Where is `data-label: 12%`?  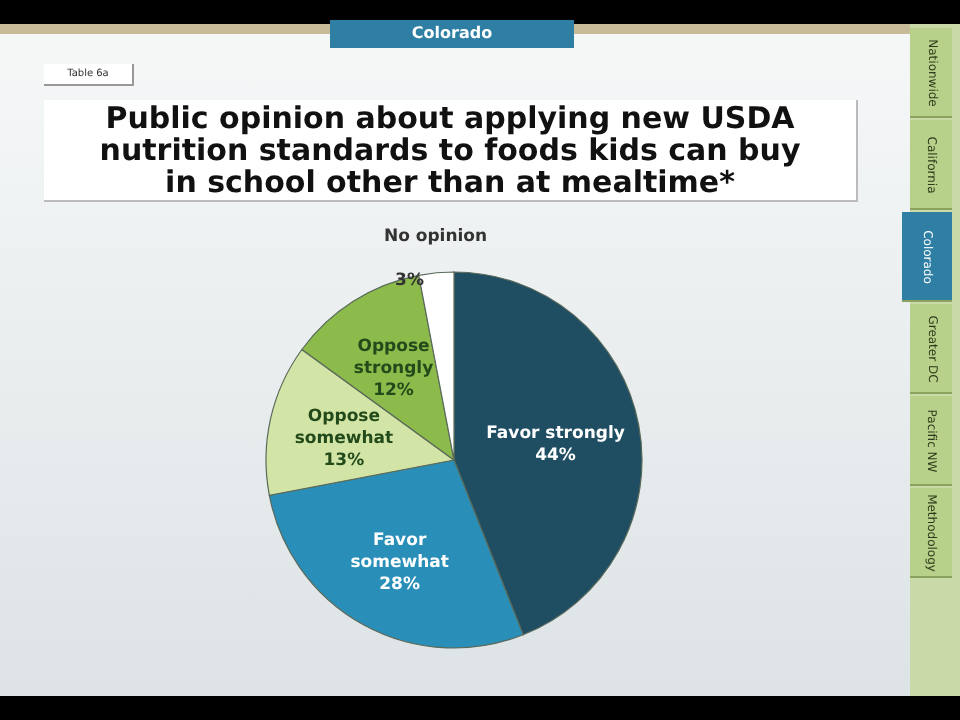
data-label: 12% is located at coordinates (394, 390).